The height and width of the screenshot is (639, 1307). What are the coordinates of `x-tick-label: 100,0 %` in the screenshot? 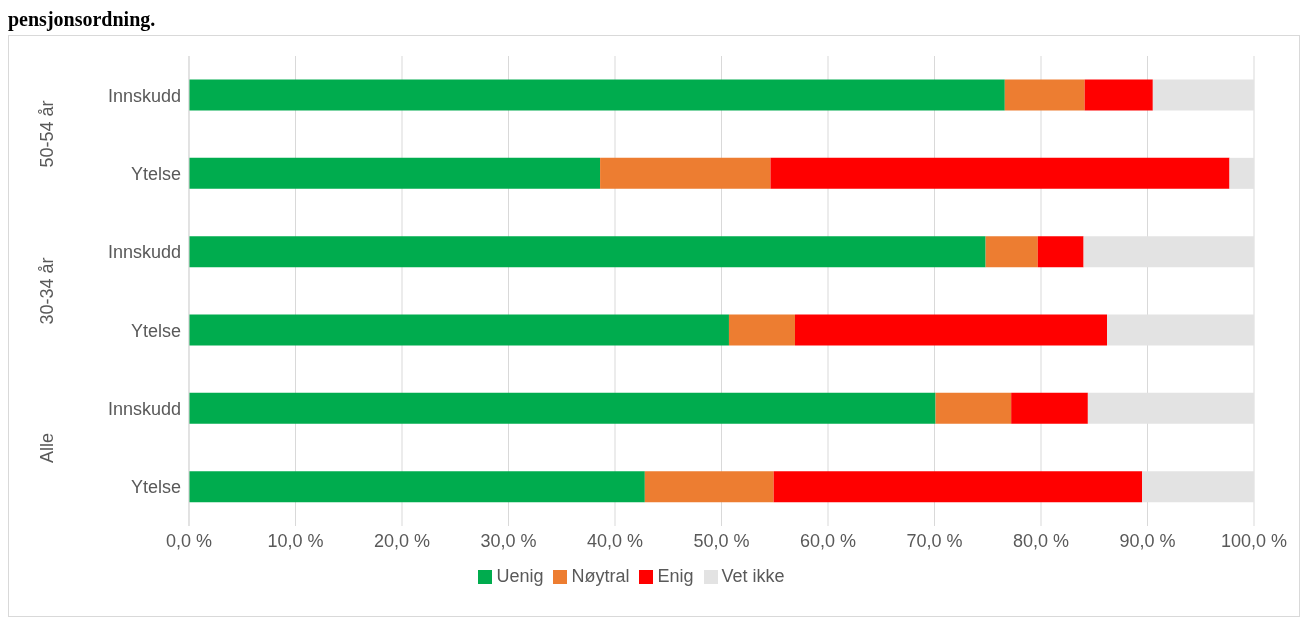 It's located at (1254, 540).